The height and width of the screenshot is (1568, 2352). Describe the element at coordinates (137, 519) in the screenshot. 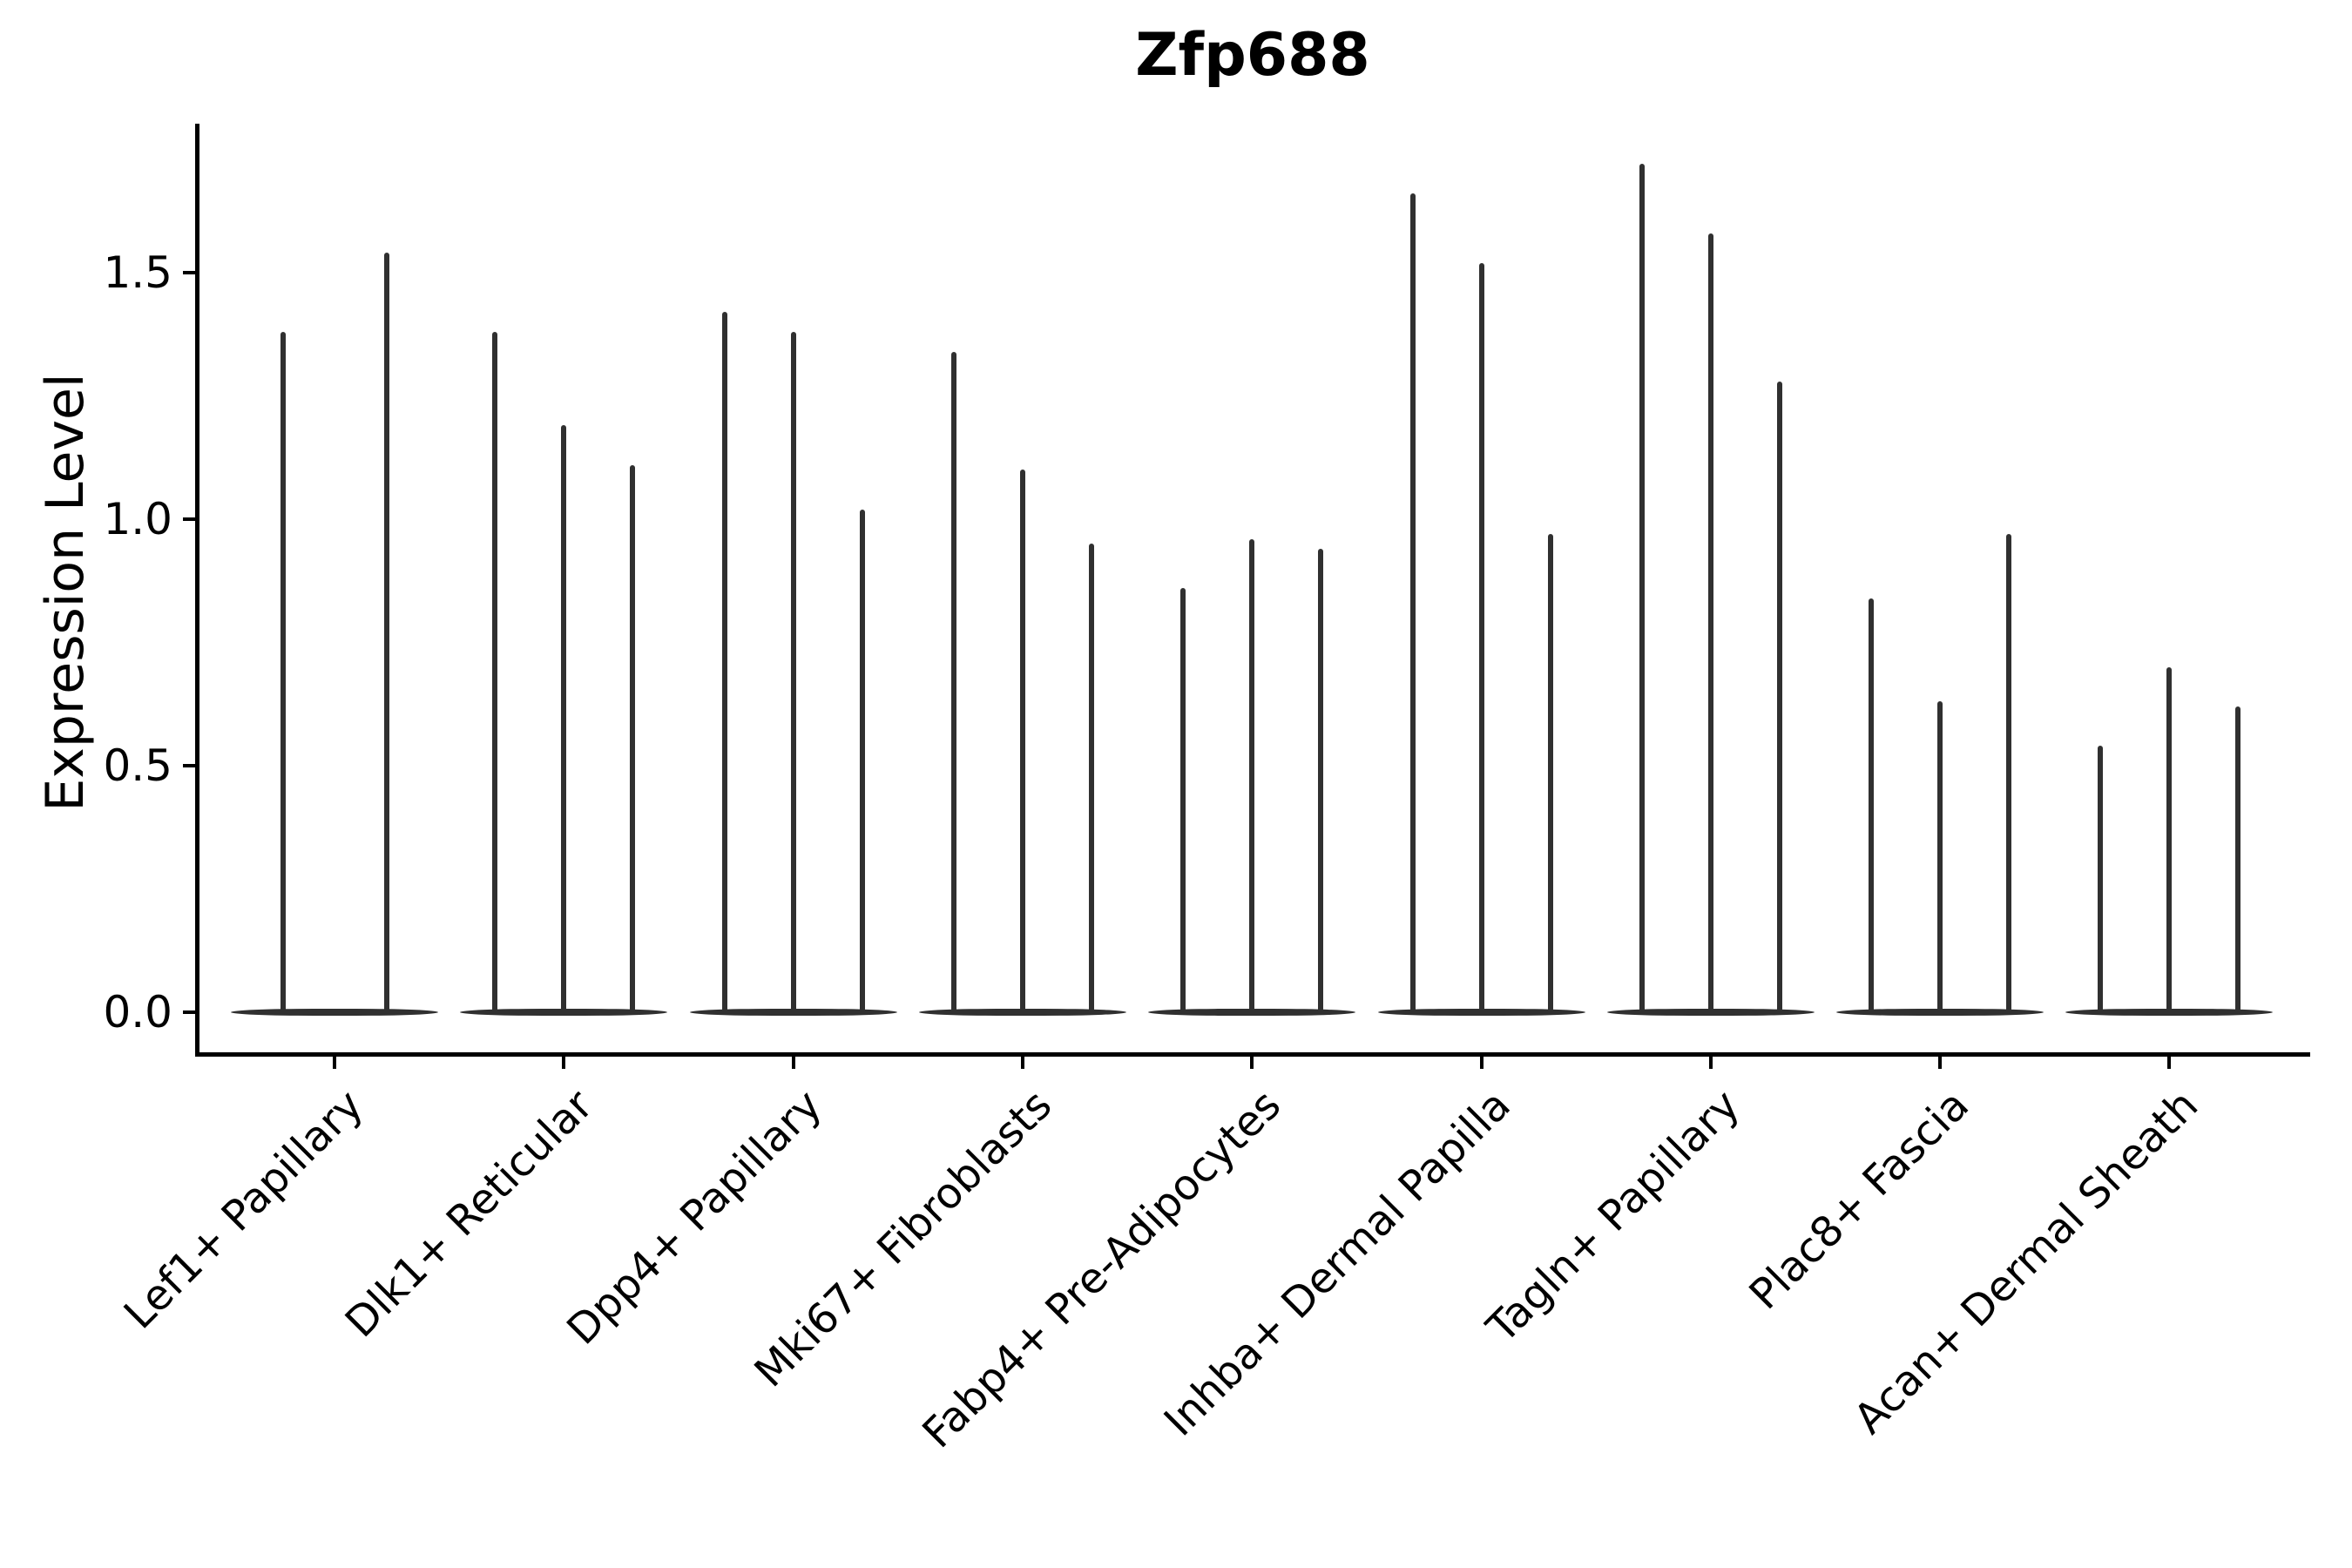

I see `y-tick-label: 1.0` at that location.